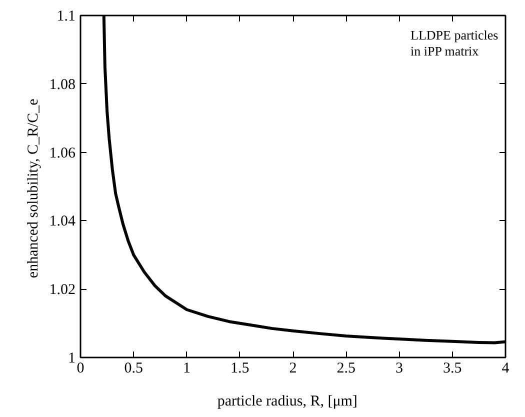  I want to click on y-tick-label: 1.04, so click(62, 222).